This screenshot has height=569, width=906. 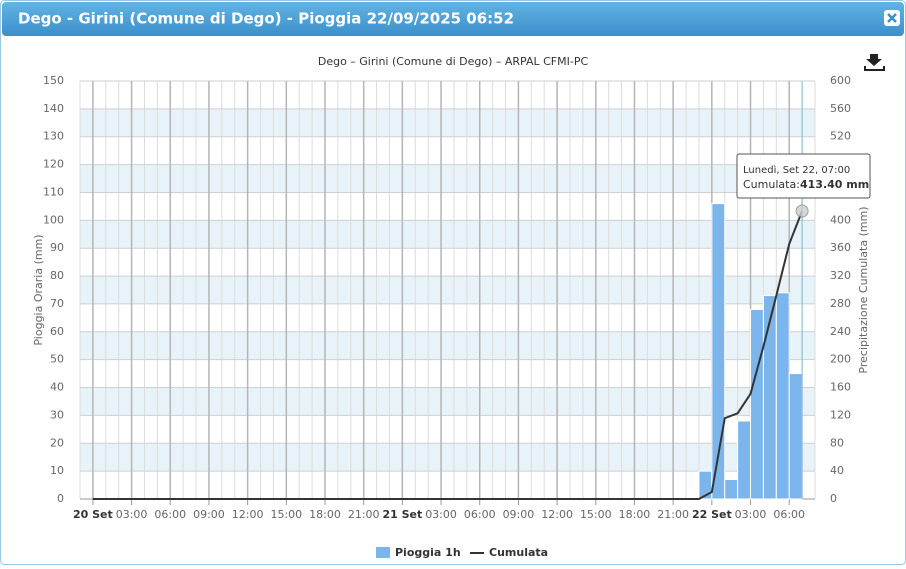 I want to click on y-axis-title: Pioggia Oraria (mm), so click(x=38, y=289).